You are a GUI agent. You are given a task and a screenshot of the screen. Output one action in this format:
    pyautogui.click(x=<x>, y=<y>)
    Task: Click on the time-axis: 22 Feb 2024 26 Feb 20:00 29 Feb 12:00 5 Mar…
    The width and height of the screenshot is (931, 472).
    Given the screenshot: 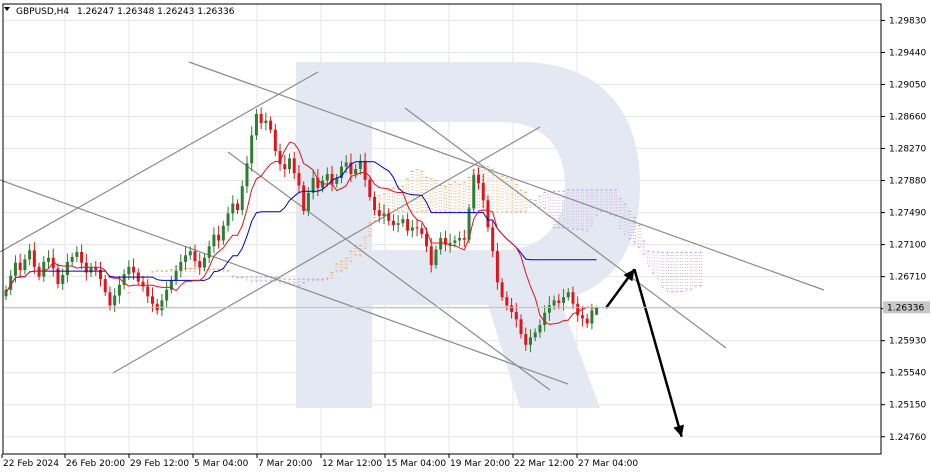 What is the action you would take?
    pyautogui.click(x=319, y=461)
    